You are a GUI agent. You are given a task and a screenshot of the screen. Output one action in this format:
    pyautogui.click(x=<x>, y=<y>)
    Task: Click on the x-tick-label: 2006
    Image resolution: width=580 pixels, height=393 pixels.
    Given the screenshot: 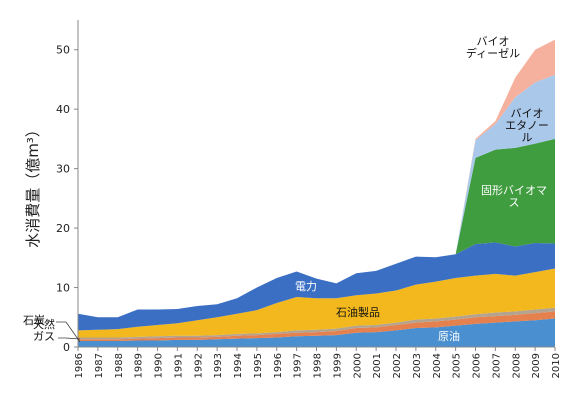 What is the action you would take?
    pyautogui.click(x=477, y=365)
    